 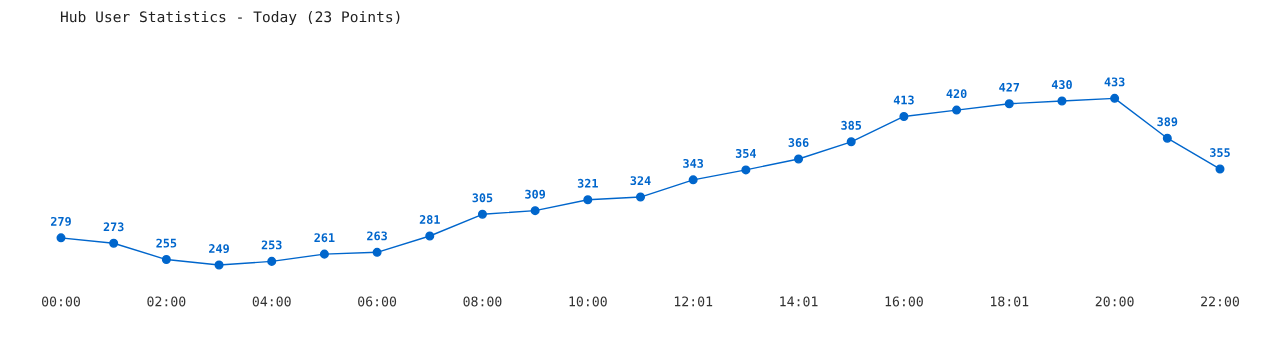 What do you see at coordinates (1061, 85) in the screenshot?
I see `data-label: 430` at bounding box center [1061, 85].